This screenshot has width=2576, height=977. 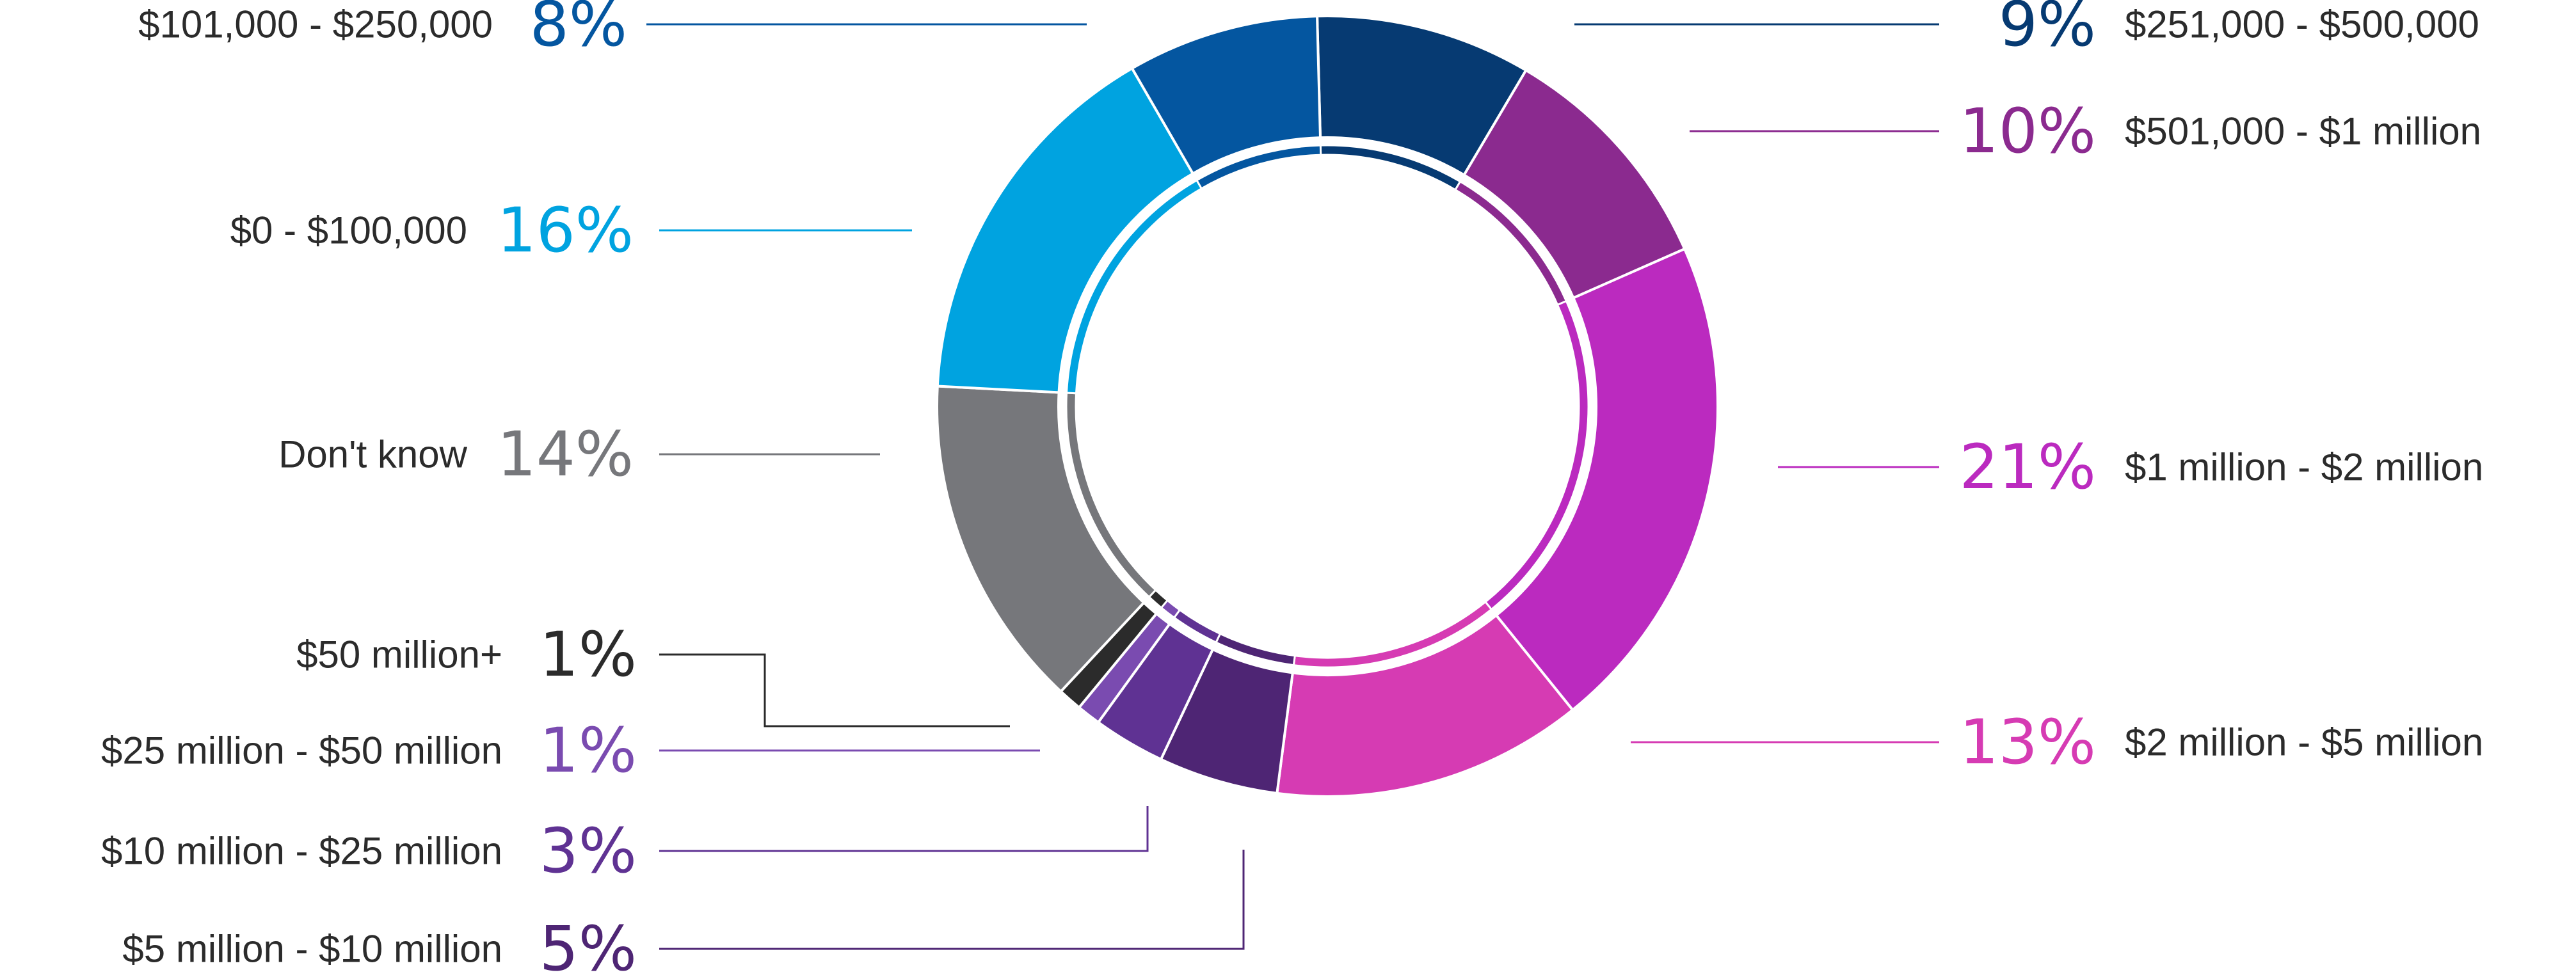 I want to click on percent-label-25-million-50-million: 1%, so click(x=588, y=750).